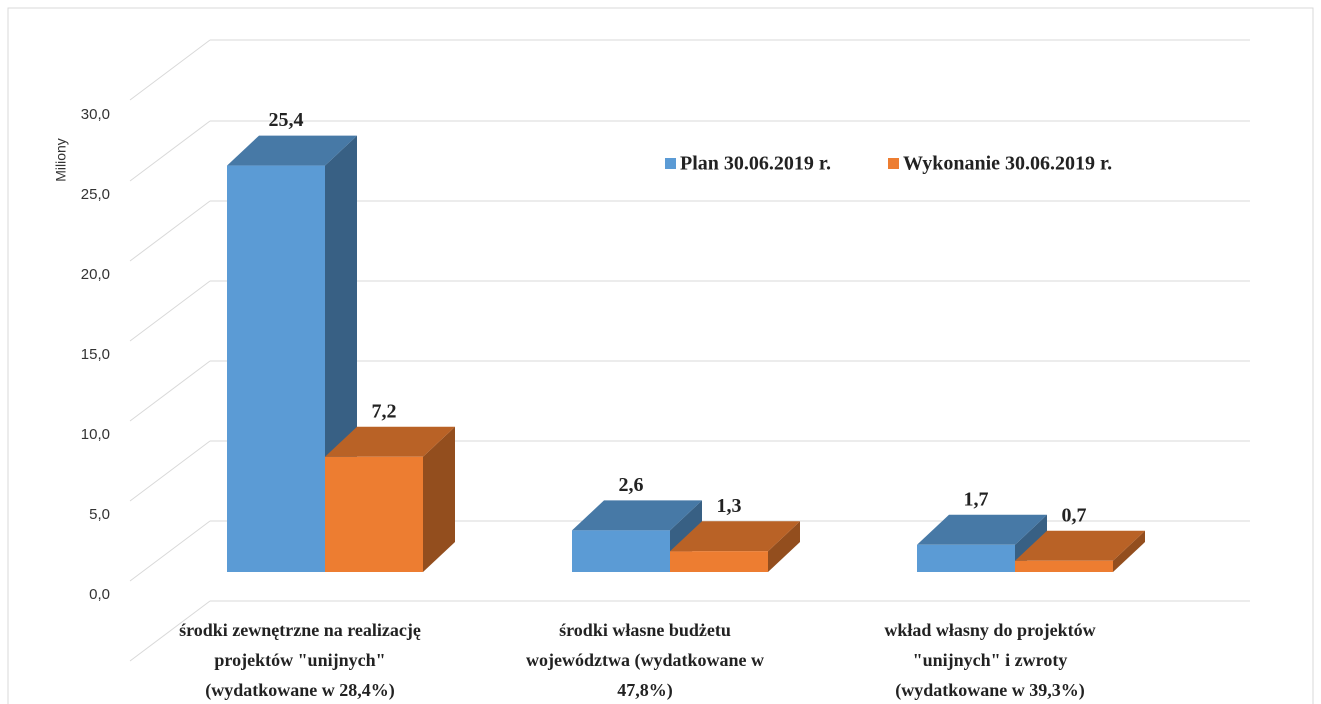 This screenshot has height=704, width=1321. What do you see at coordinates (990, 660) in the screenshot?
I see `x-tick-label: "unijnych" i zwroty` at bounding box center [990, 660].